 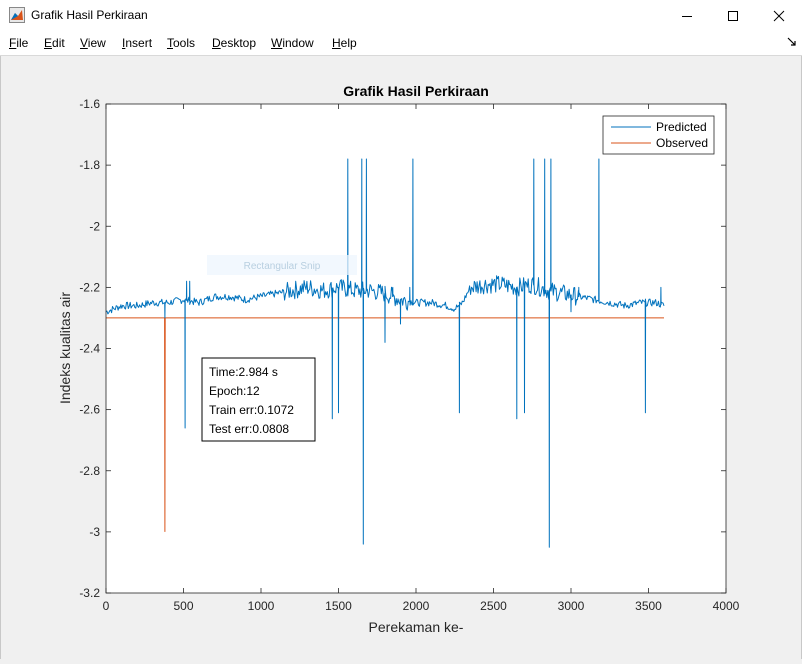 I want to click on x-tick-label: 1000, so click(x=261, y=606).